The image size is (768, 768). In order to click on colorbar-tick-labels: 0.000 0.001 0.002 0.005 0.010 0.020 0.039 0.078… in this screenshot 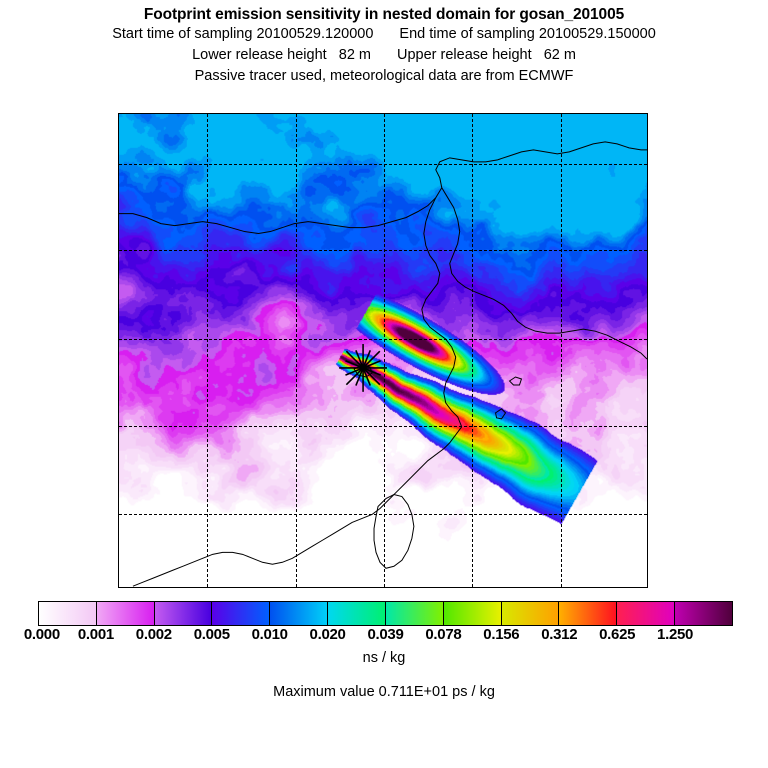, I will do `click(384, 636)`.